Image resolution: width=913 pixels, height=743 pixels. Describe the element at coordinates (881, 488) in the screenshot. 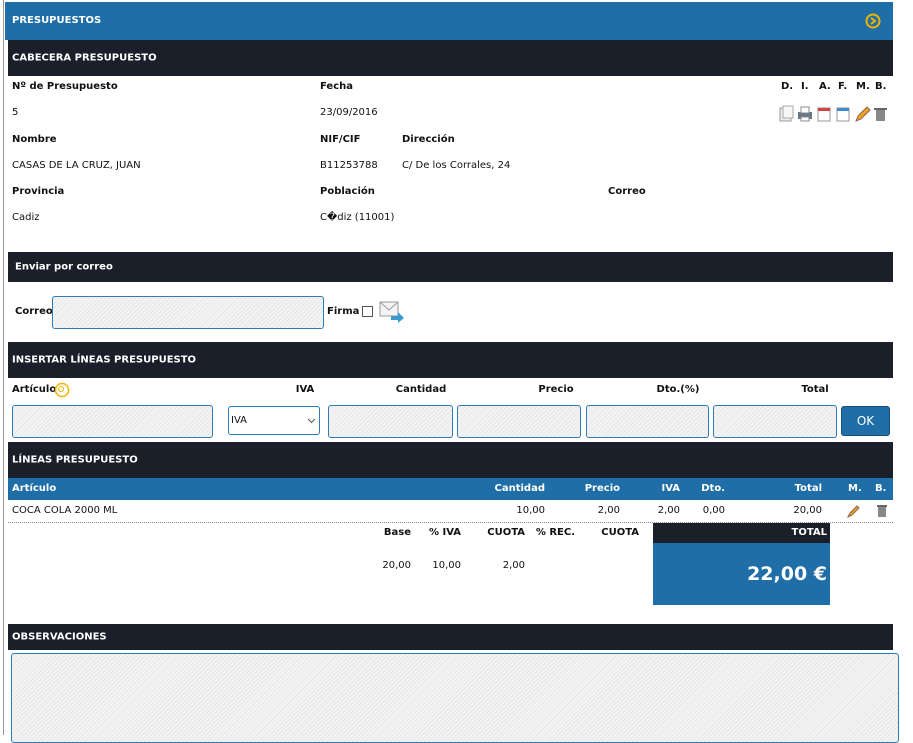

I see `column-header: B.` at that location.